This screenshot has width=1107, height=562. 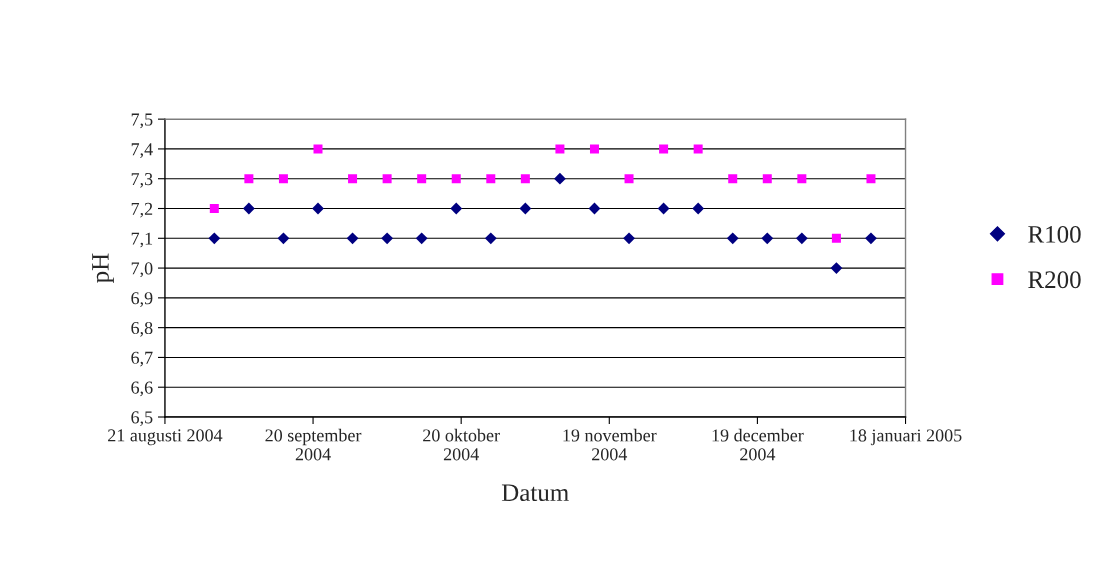 What do you see at coordinates (535, 493) in the screenshot?
I see `x-axis-title: Datum` at bounding box center [535, 493].